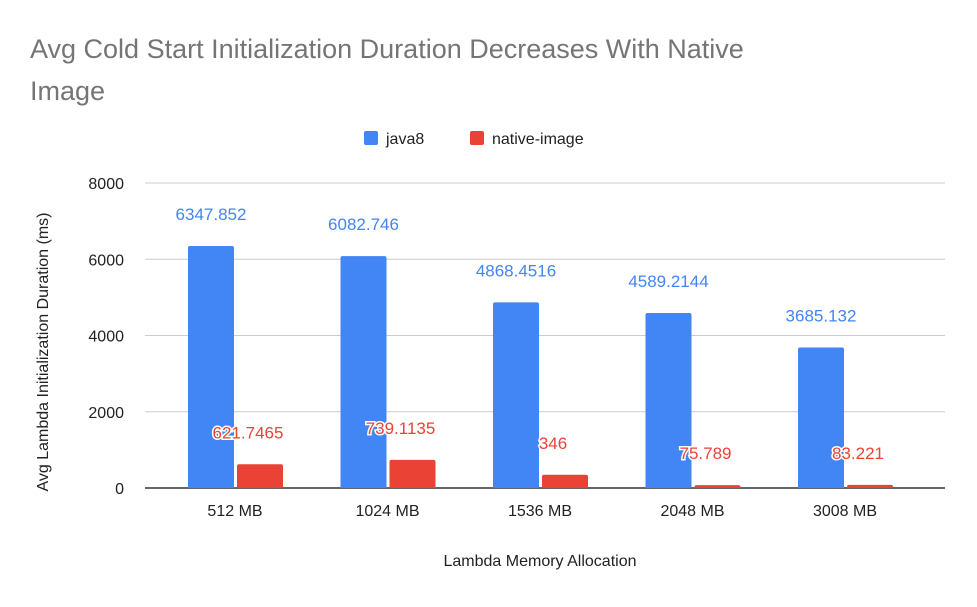  Describe the element at coordinates (845, 511) in the screenshot. I see `x-tick-label: 3008 MB` at that location.